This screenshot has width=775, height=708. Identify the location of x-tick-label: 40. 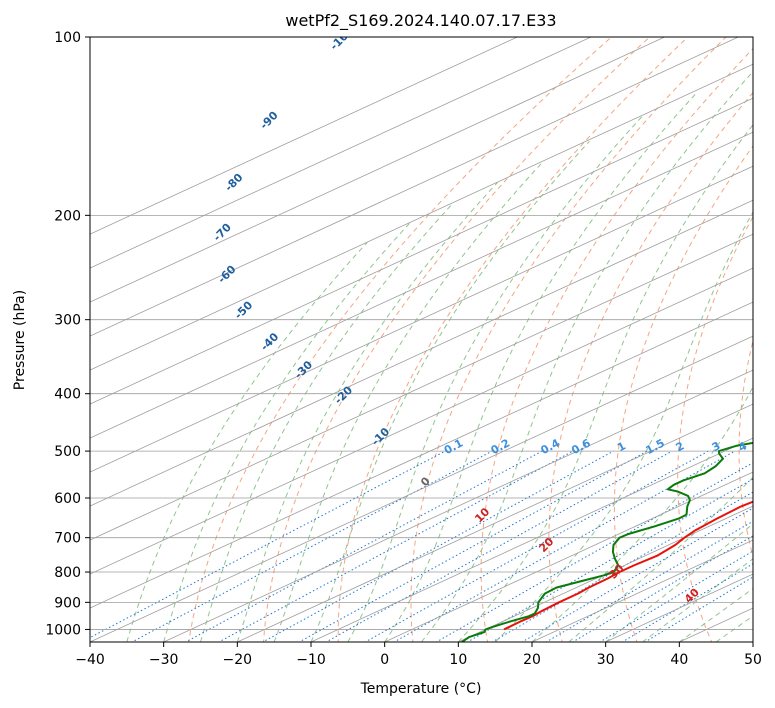
(679, 660).